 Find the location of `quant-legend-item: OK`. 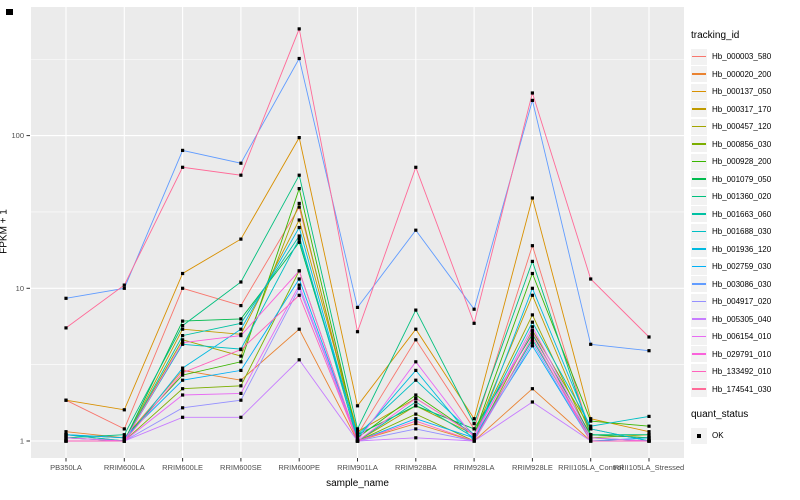

quant-legend-item: OK is located at coordinates (745, 436).